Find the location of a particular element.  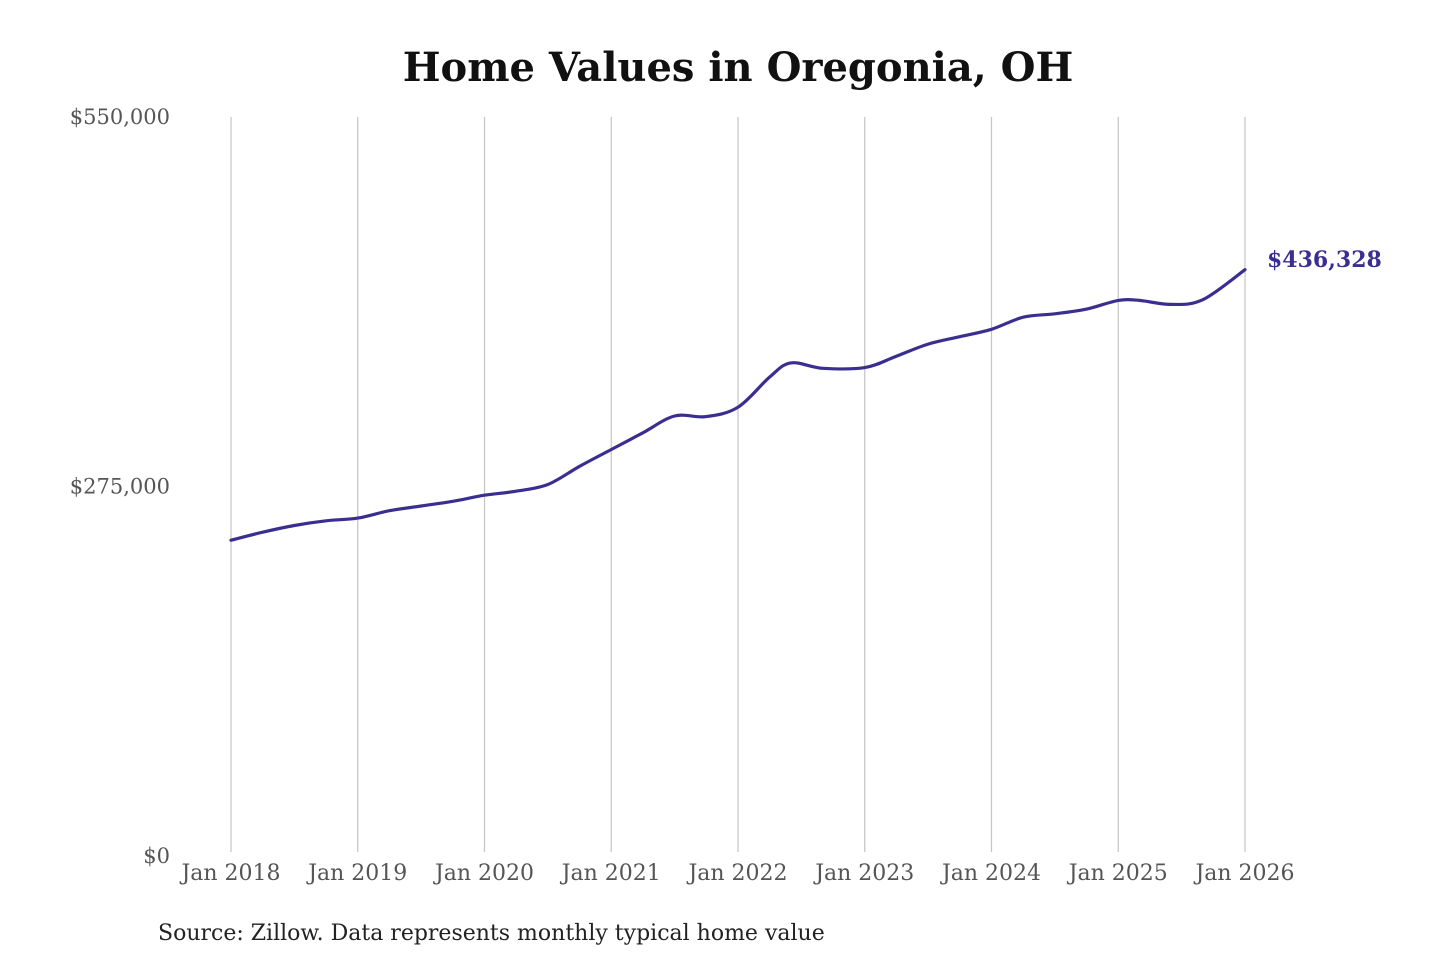

x-tick-label-4: Jan 2022 is located at coordinates (736, 873).